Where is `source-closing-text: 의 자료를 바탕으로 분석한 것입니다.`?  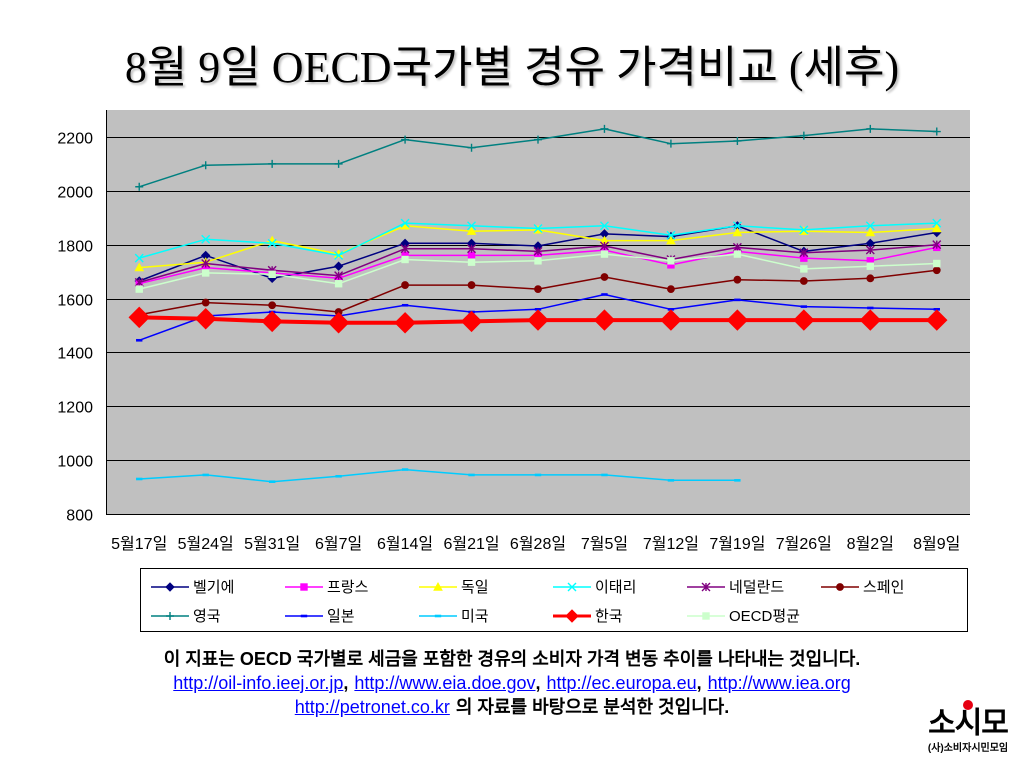 source-closing-text: 의 자료를 바탕으로 분석한 것입니다. is located at coordinates (592, 707).